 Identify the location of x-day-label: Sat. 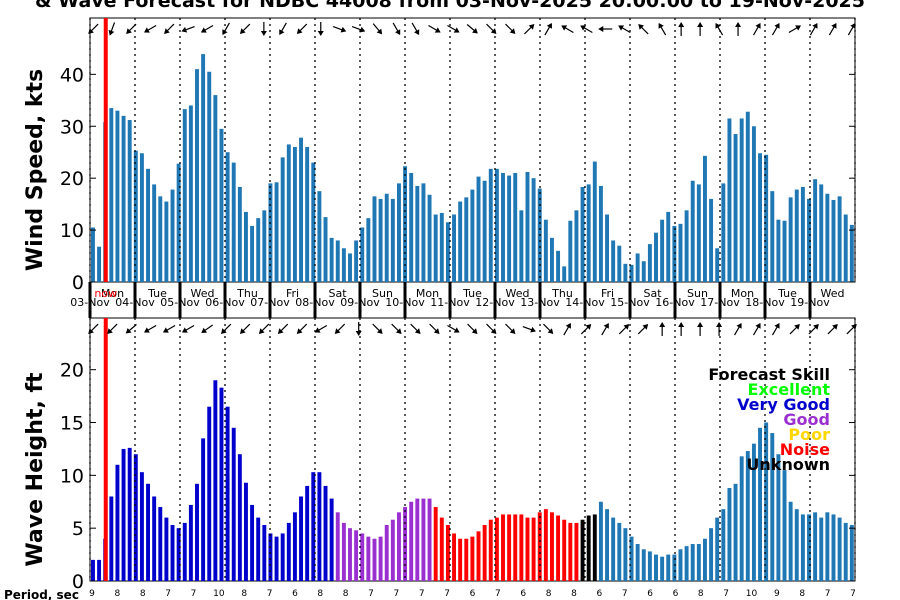
(652, 293).